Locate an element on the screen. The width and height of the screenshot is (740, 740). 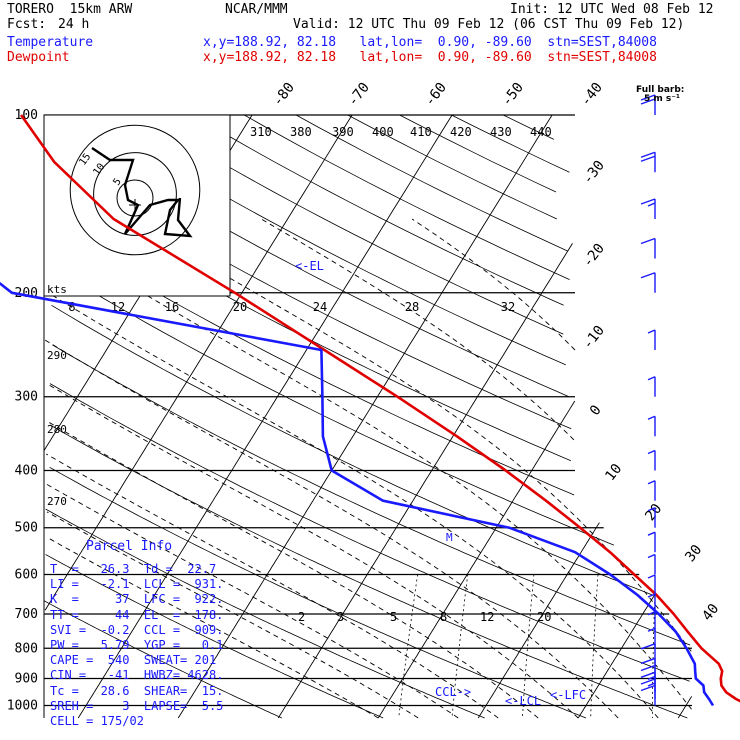
mixing-ratio-label: 20 is located at coordinates (544, 617).